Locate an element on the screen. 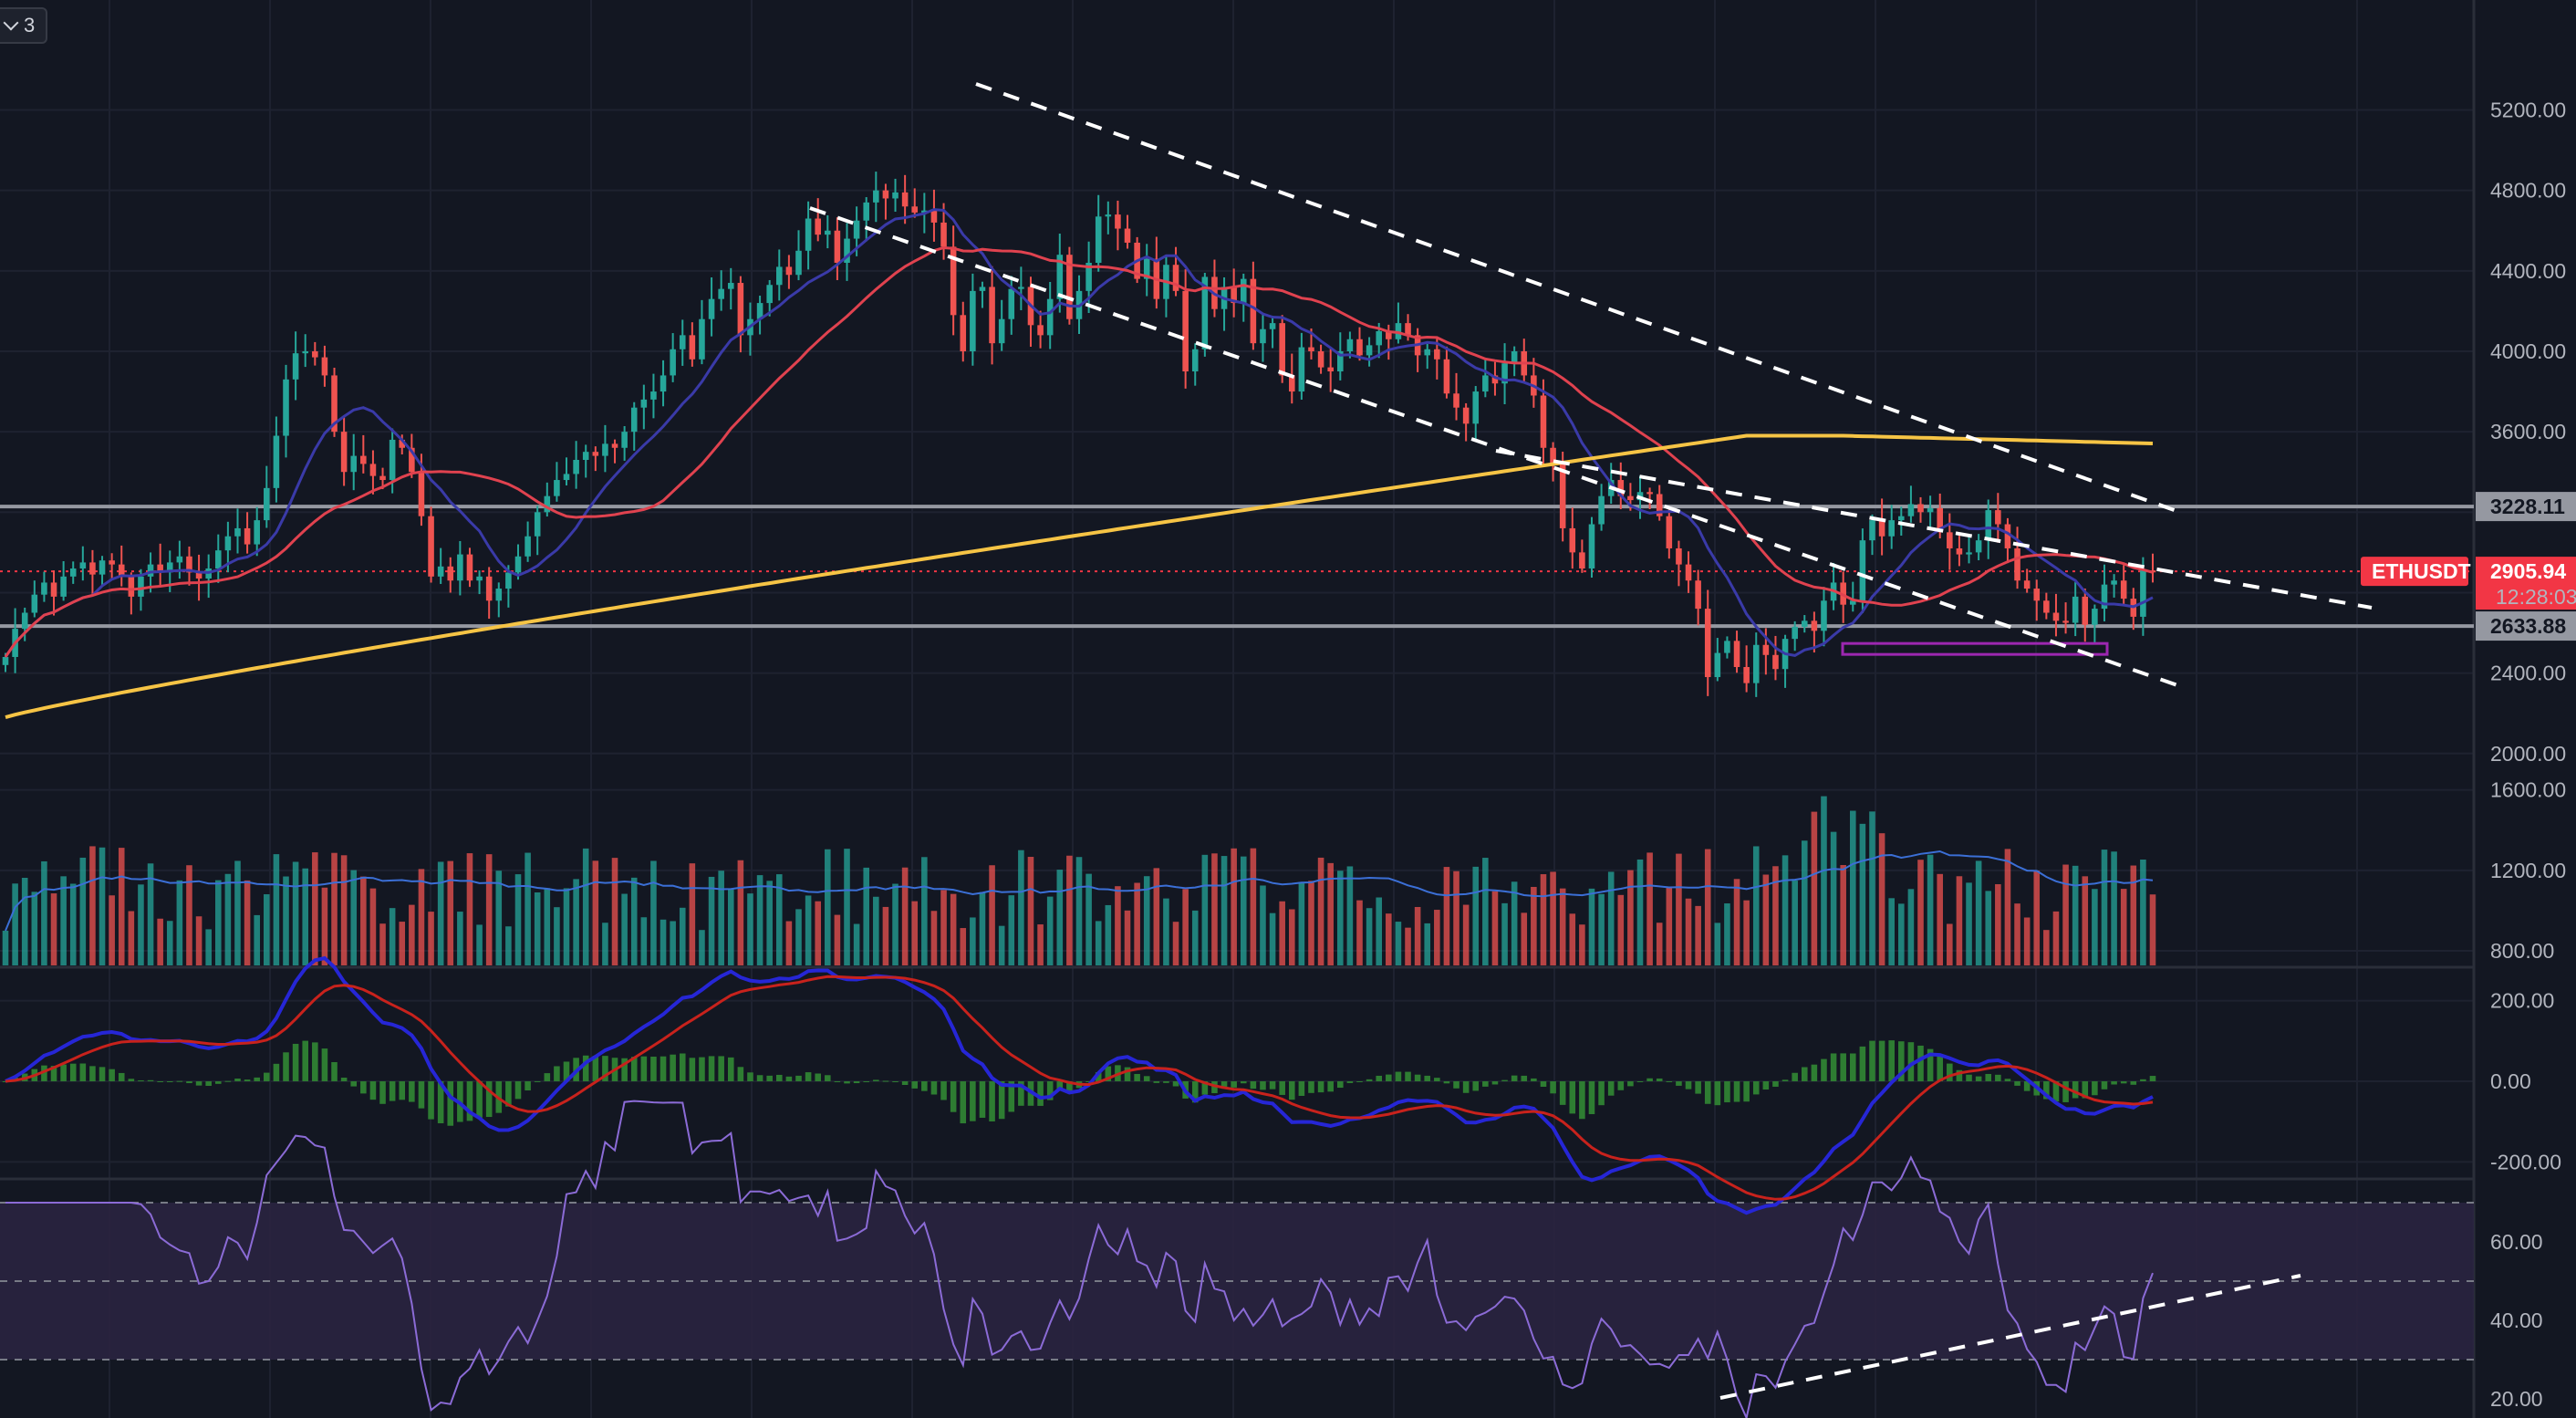  axis-background is located at coordinates (2526, 709).